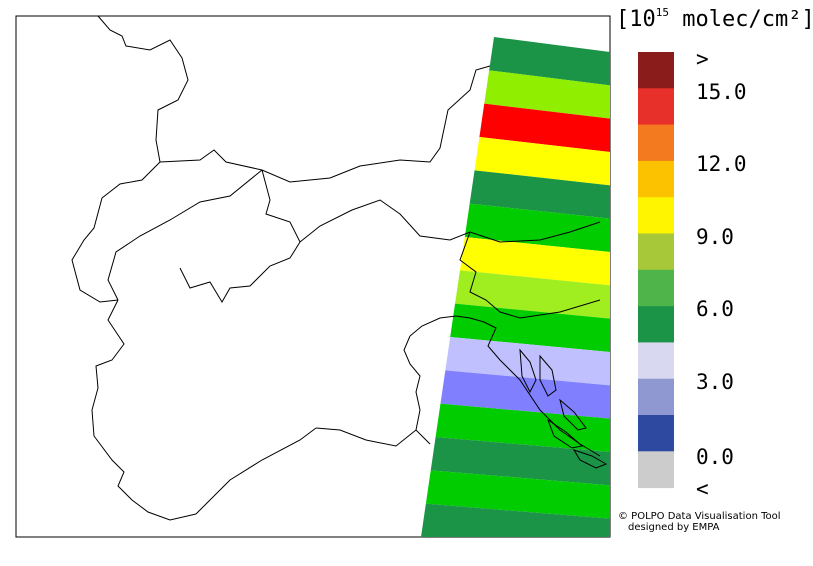 This screenshot has height=566, width=813. I want to click on legend-tick-label: 12.0, so click(721, 164).